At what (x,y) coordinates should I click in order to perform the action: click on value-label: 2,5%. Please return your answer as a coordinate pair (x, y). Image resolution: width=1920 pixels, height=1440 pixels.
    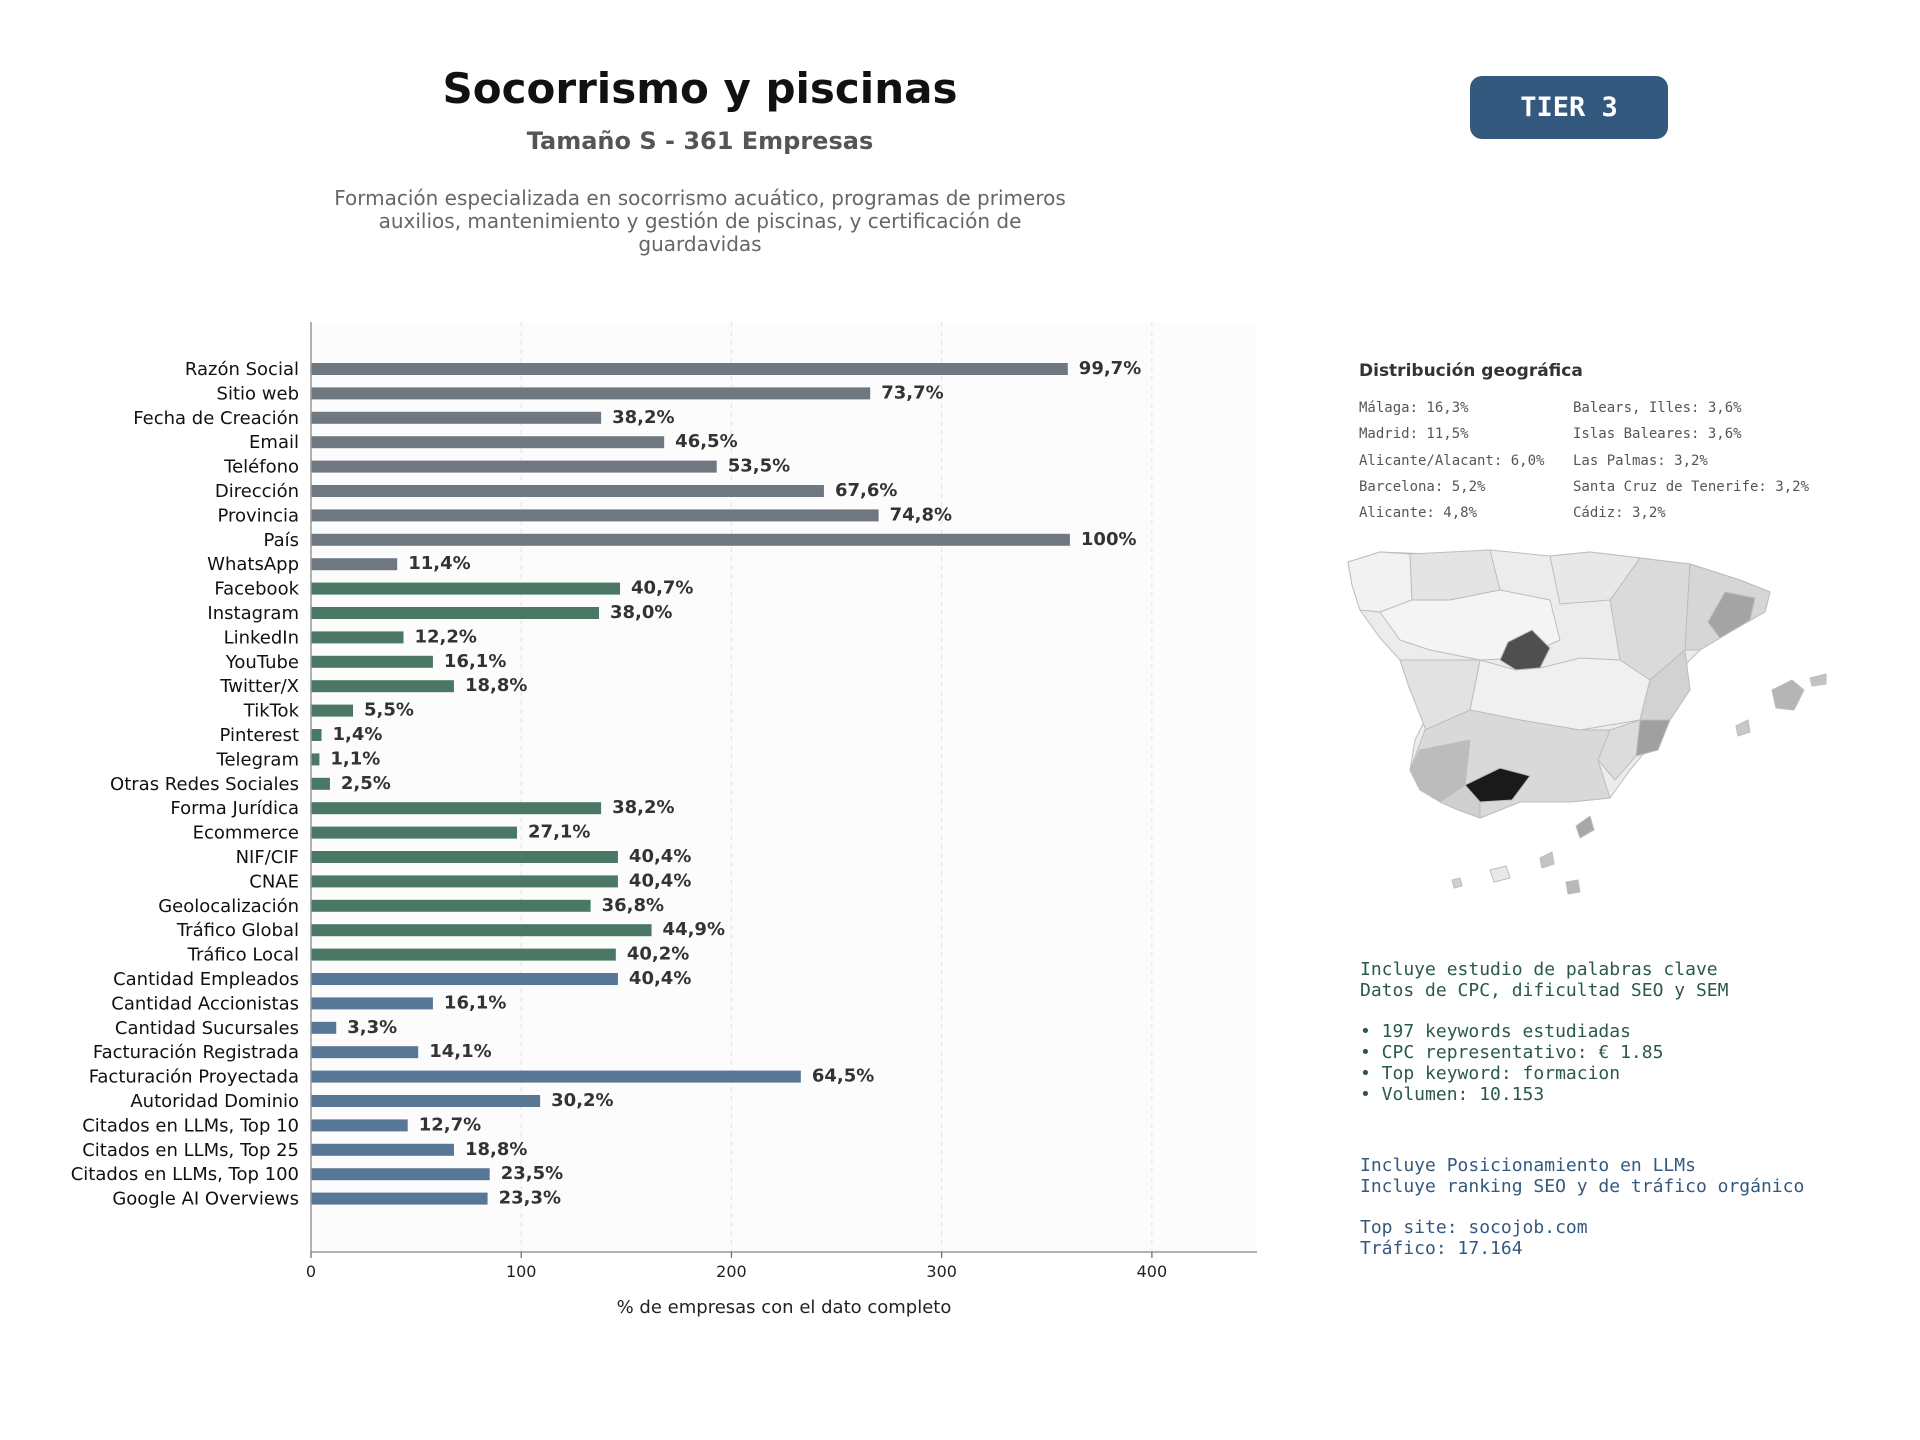
    Looking at the image, I should click on (366, 783).